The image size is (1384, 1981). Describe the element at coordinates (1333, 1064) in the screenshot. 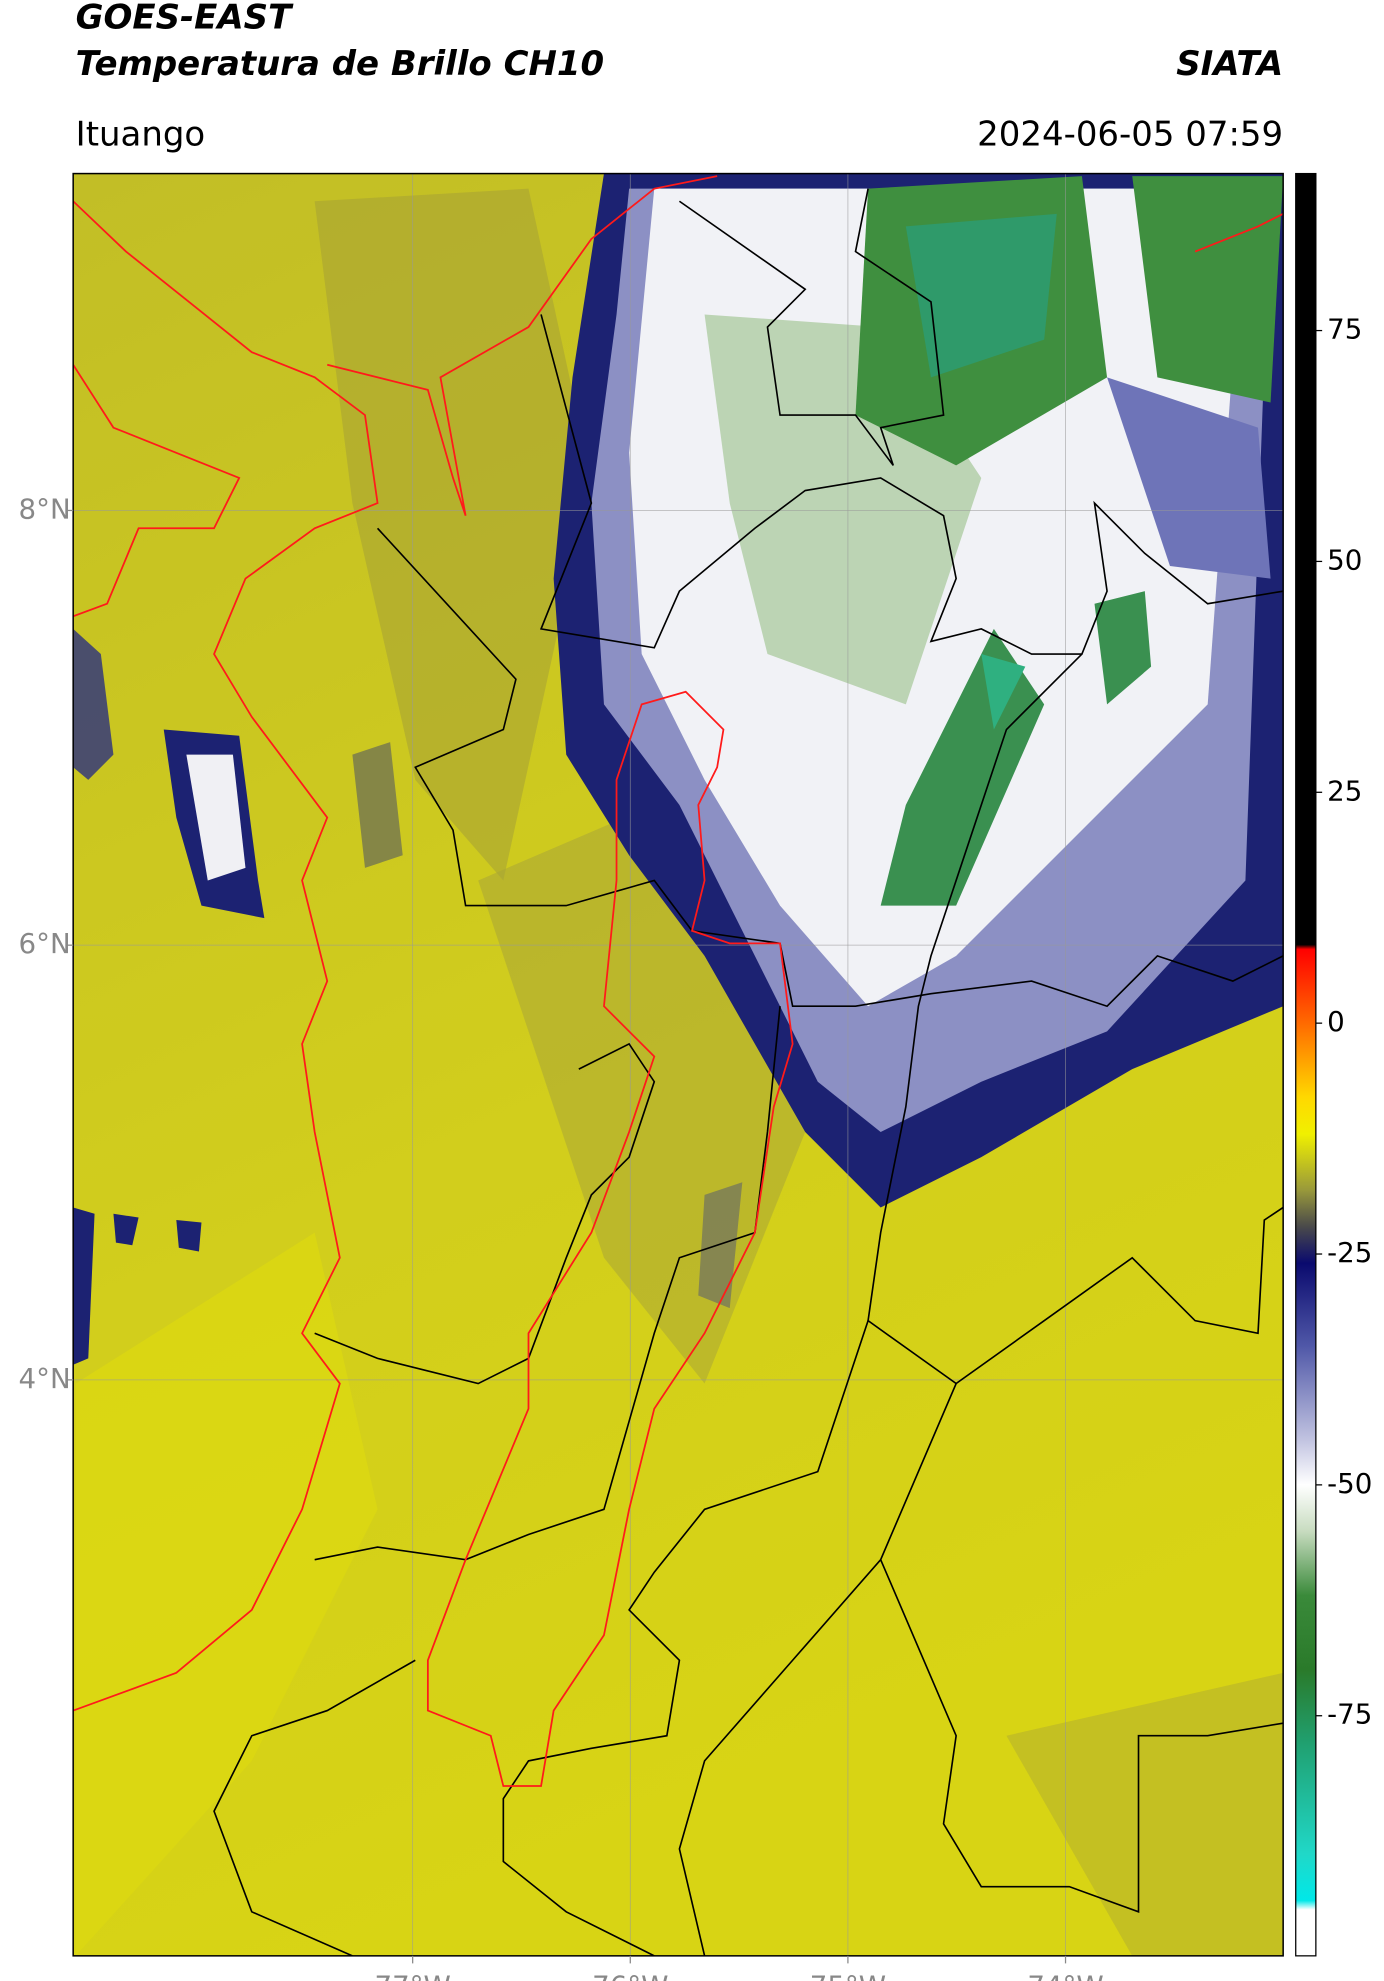

I see `colorbar: -75 -50 -25 0 25 50 75` at that location.